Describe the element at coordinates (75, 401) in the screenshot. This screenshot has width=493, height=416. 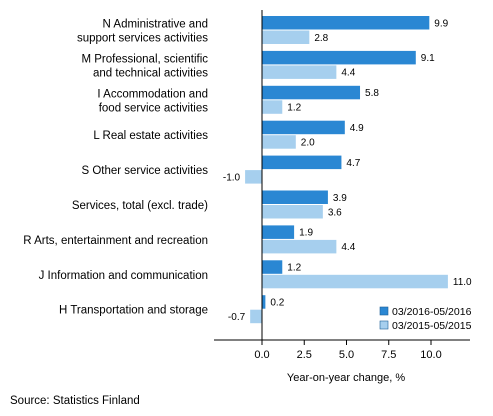
I see `source-note: Source: Statistics Finland` at that location.